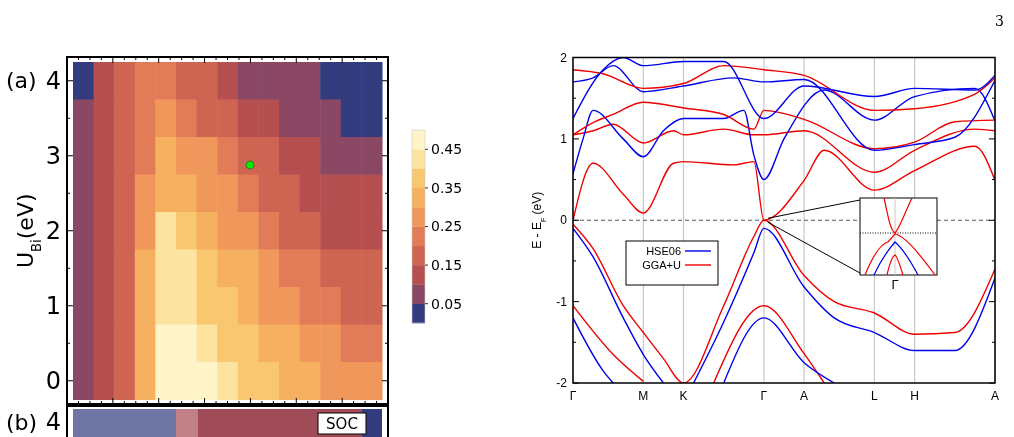  Describe the element at coordinates (53, 81) in the screenshot. I see `y-tick-label: 4` at that location.